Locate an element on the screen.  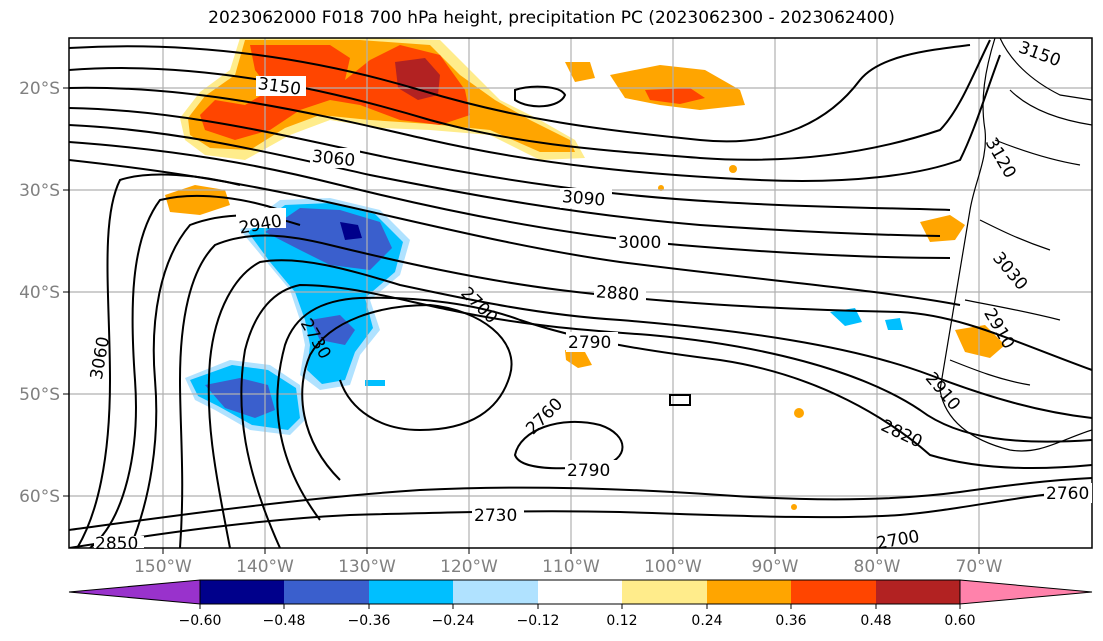
colorbar-extend-max is located at coordinates (1026, 592).